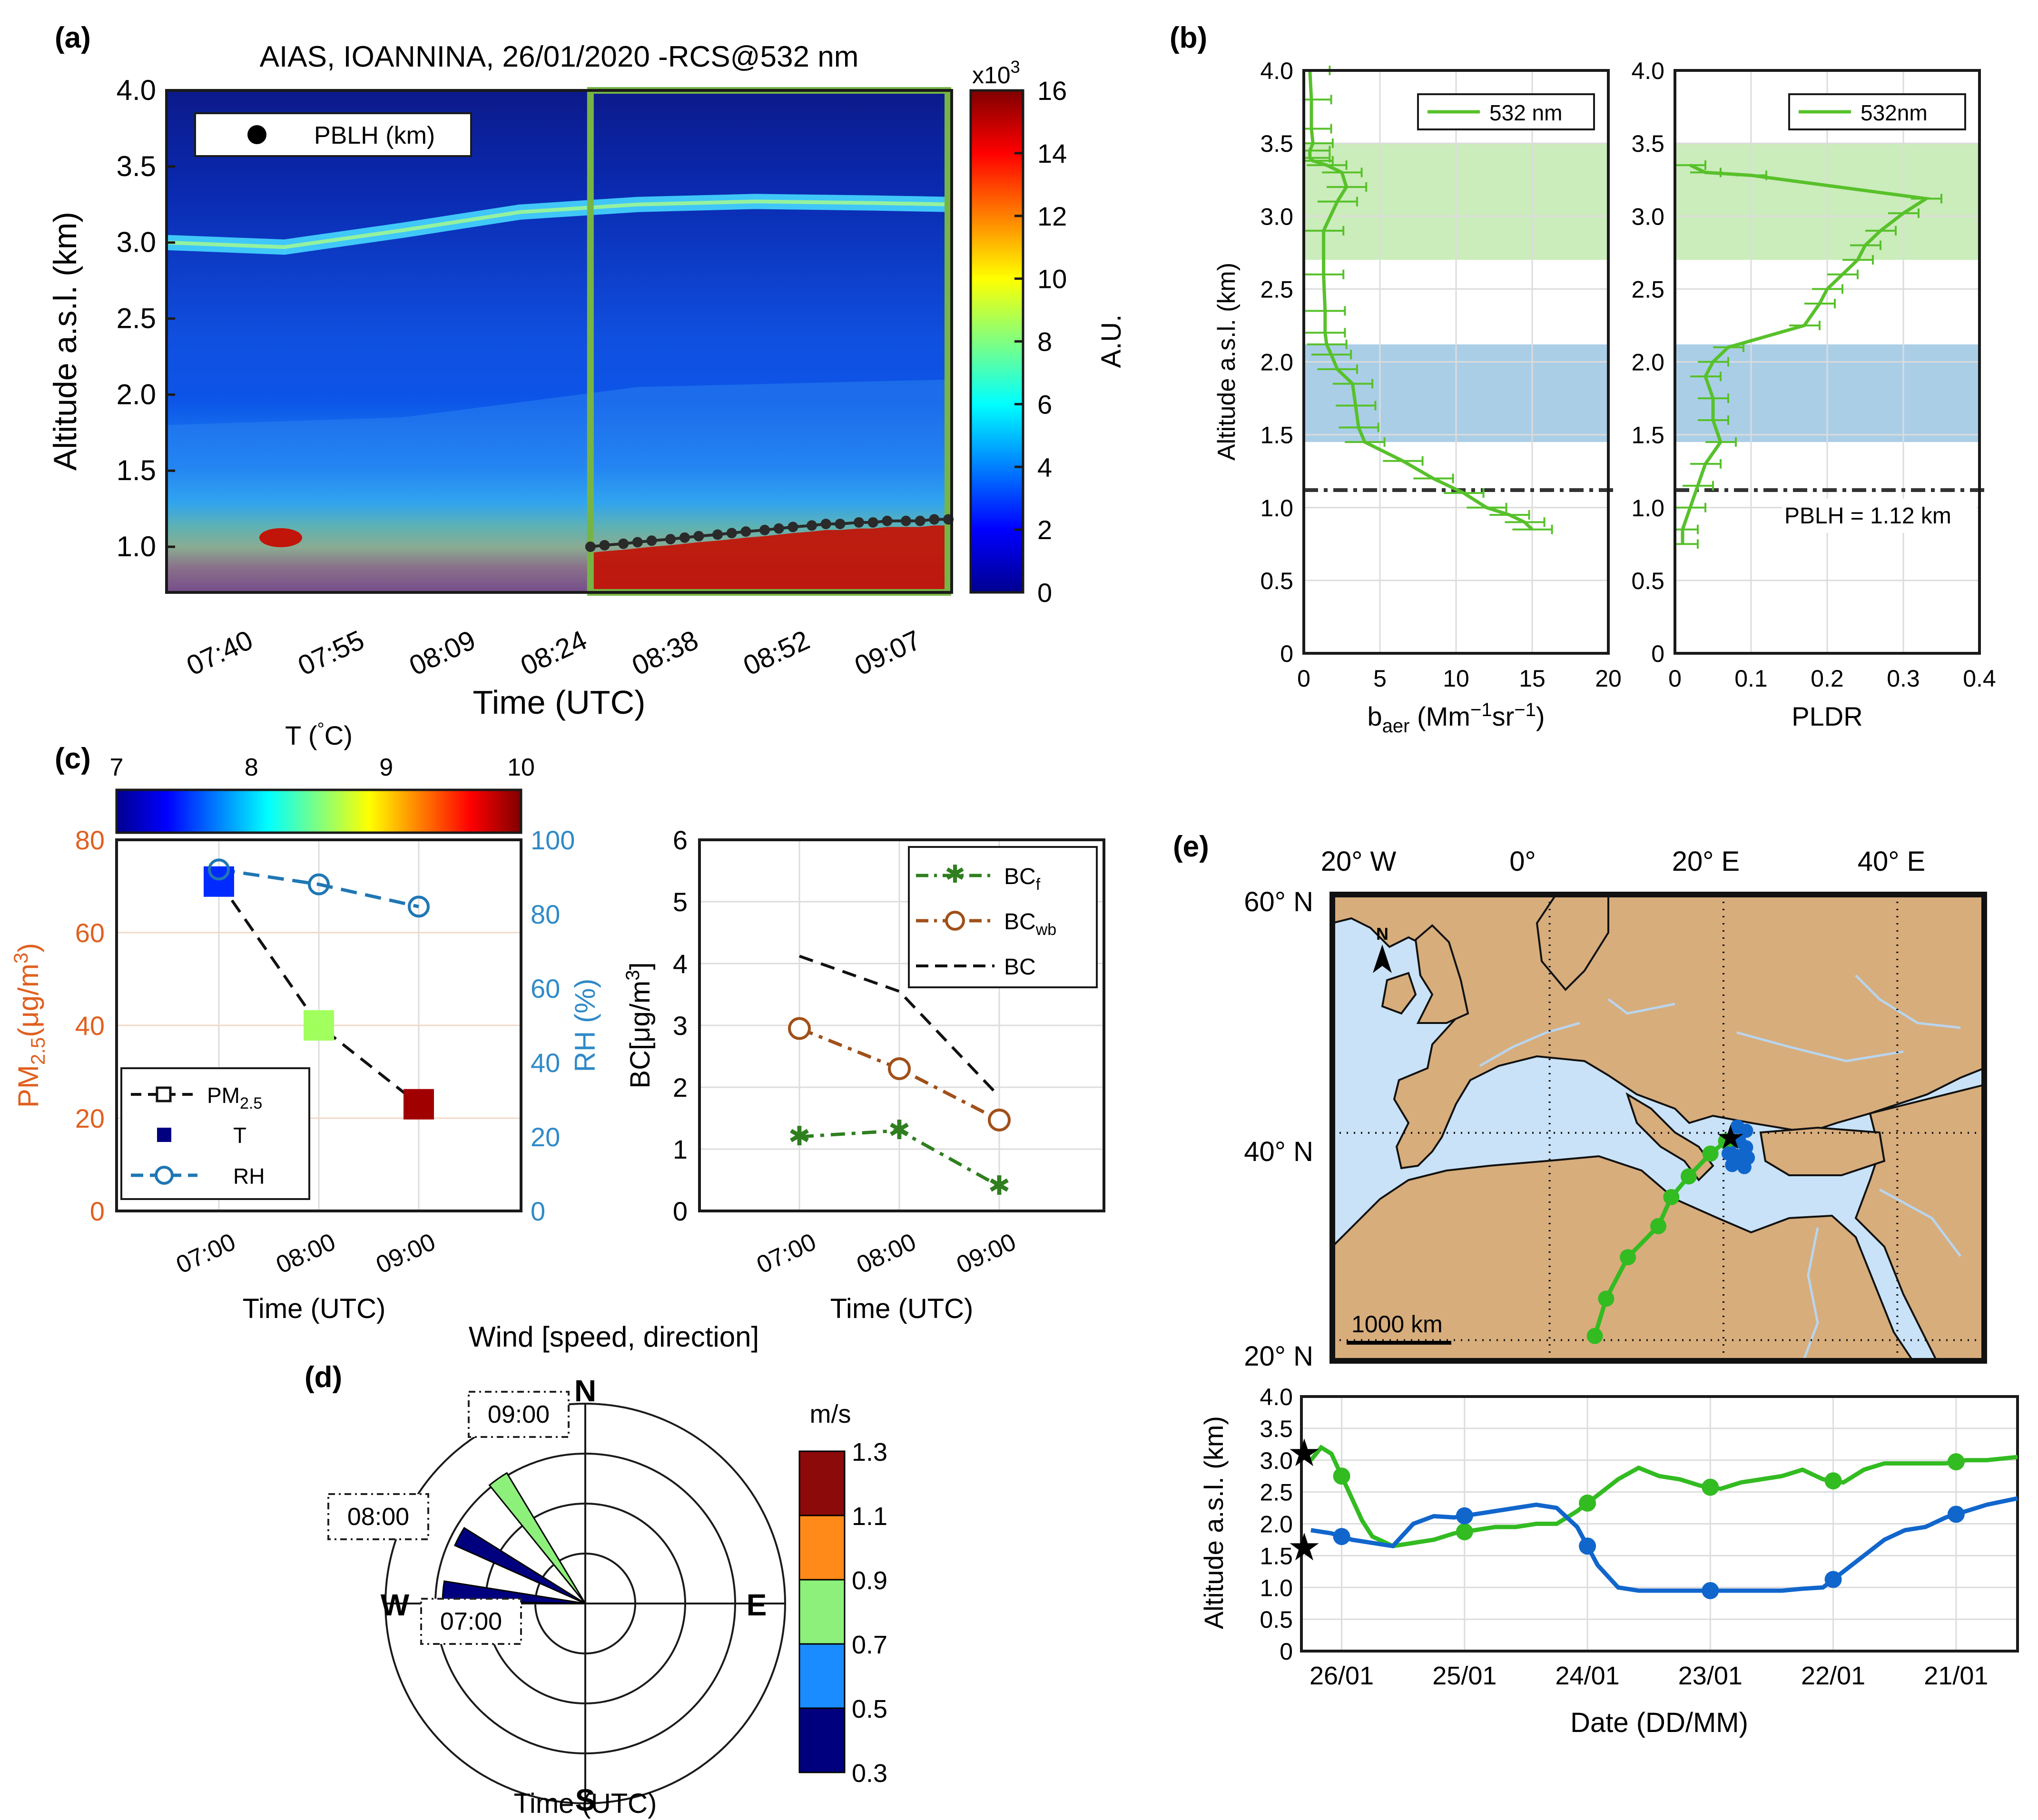 The height and width of the screenshot is (1820, 2038). I want to click on c-right-ytick: 1, so click(680, 1149).